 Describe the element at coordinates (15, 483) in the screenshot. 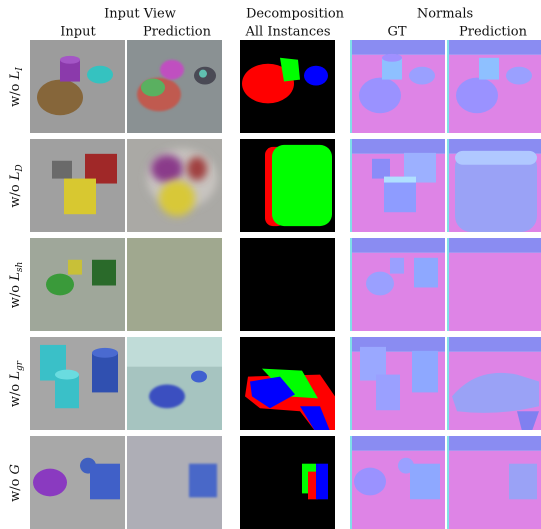

I see `row-label: w/o G` at that location.